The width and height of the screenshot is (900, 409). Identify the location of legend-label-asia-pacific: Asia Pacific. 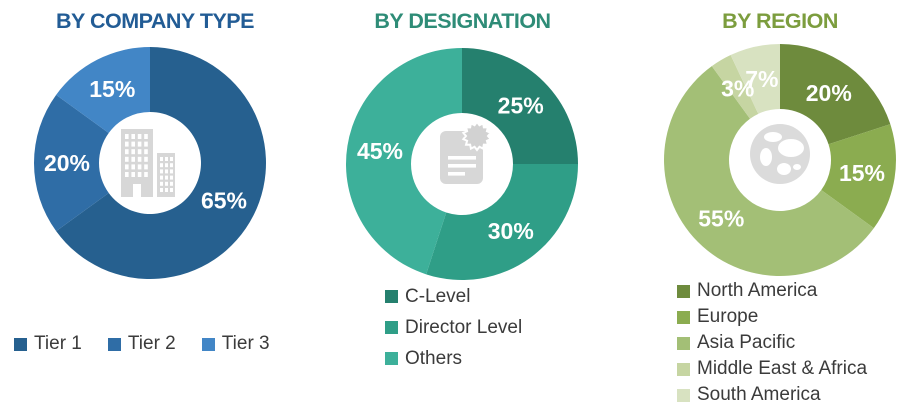
(746, 342).